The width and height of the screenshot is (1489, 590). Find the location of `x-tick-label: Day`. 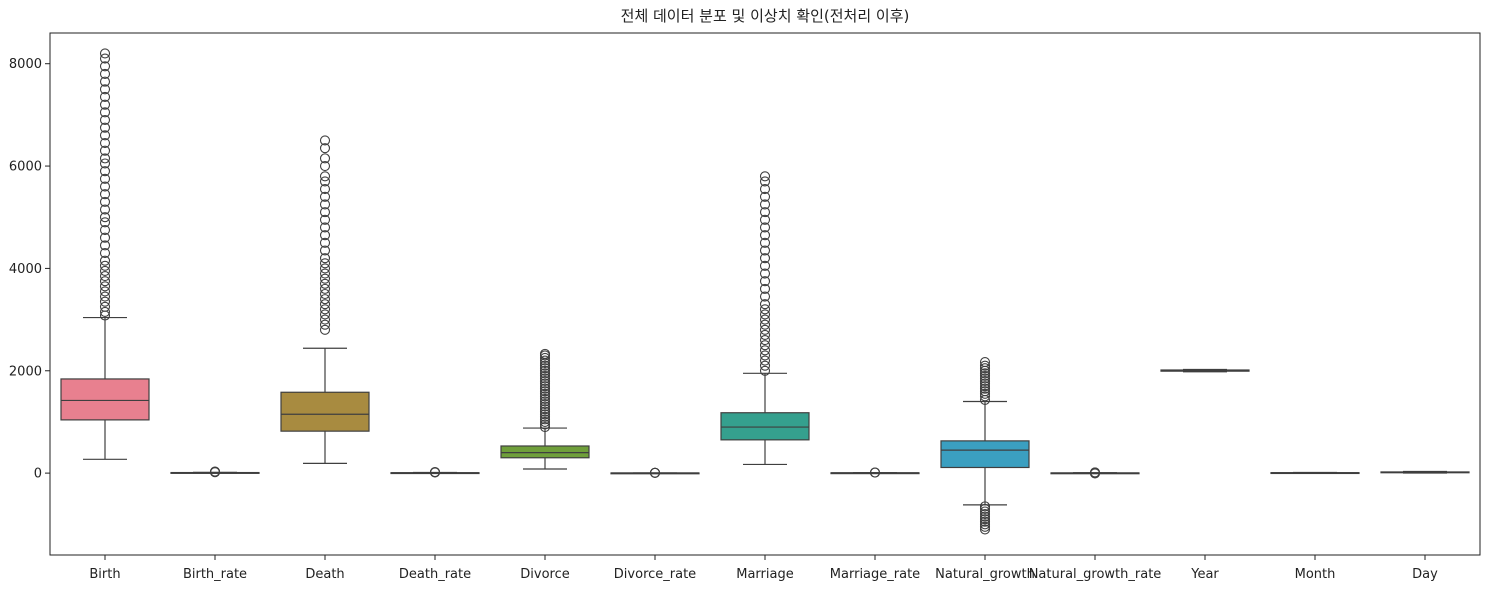

x-tick-label: Day is located at coordinates (1425, 574).